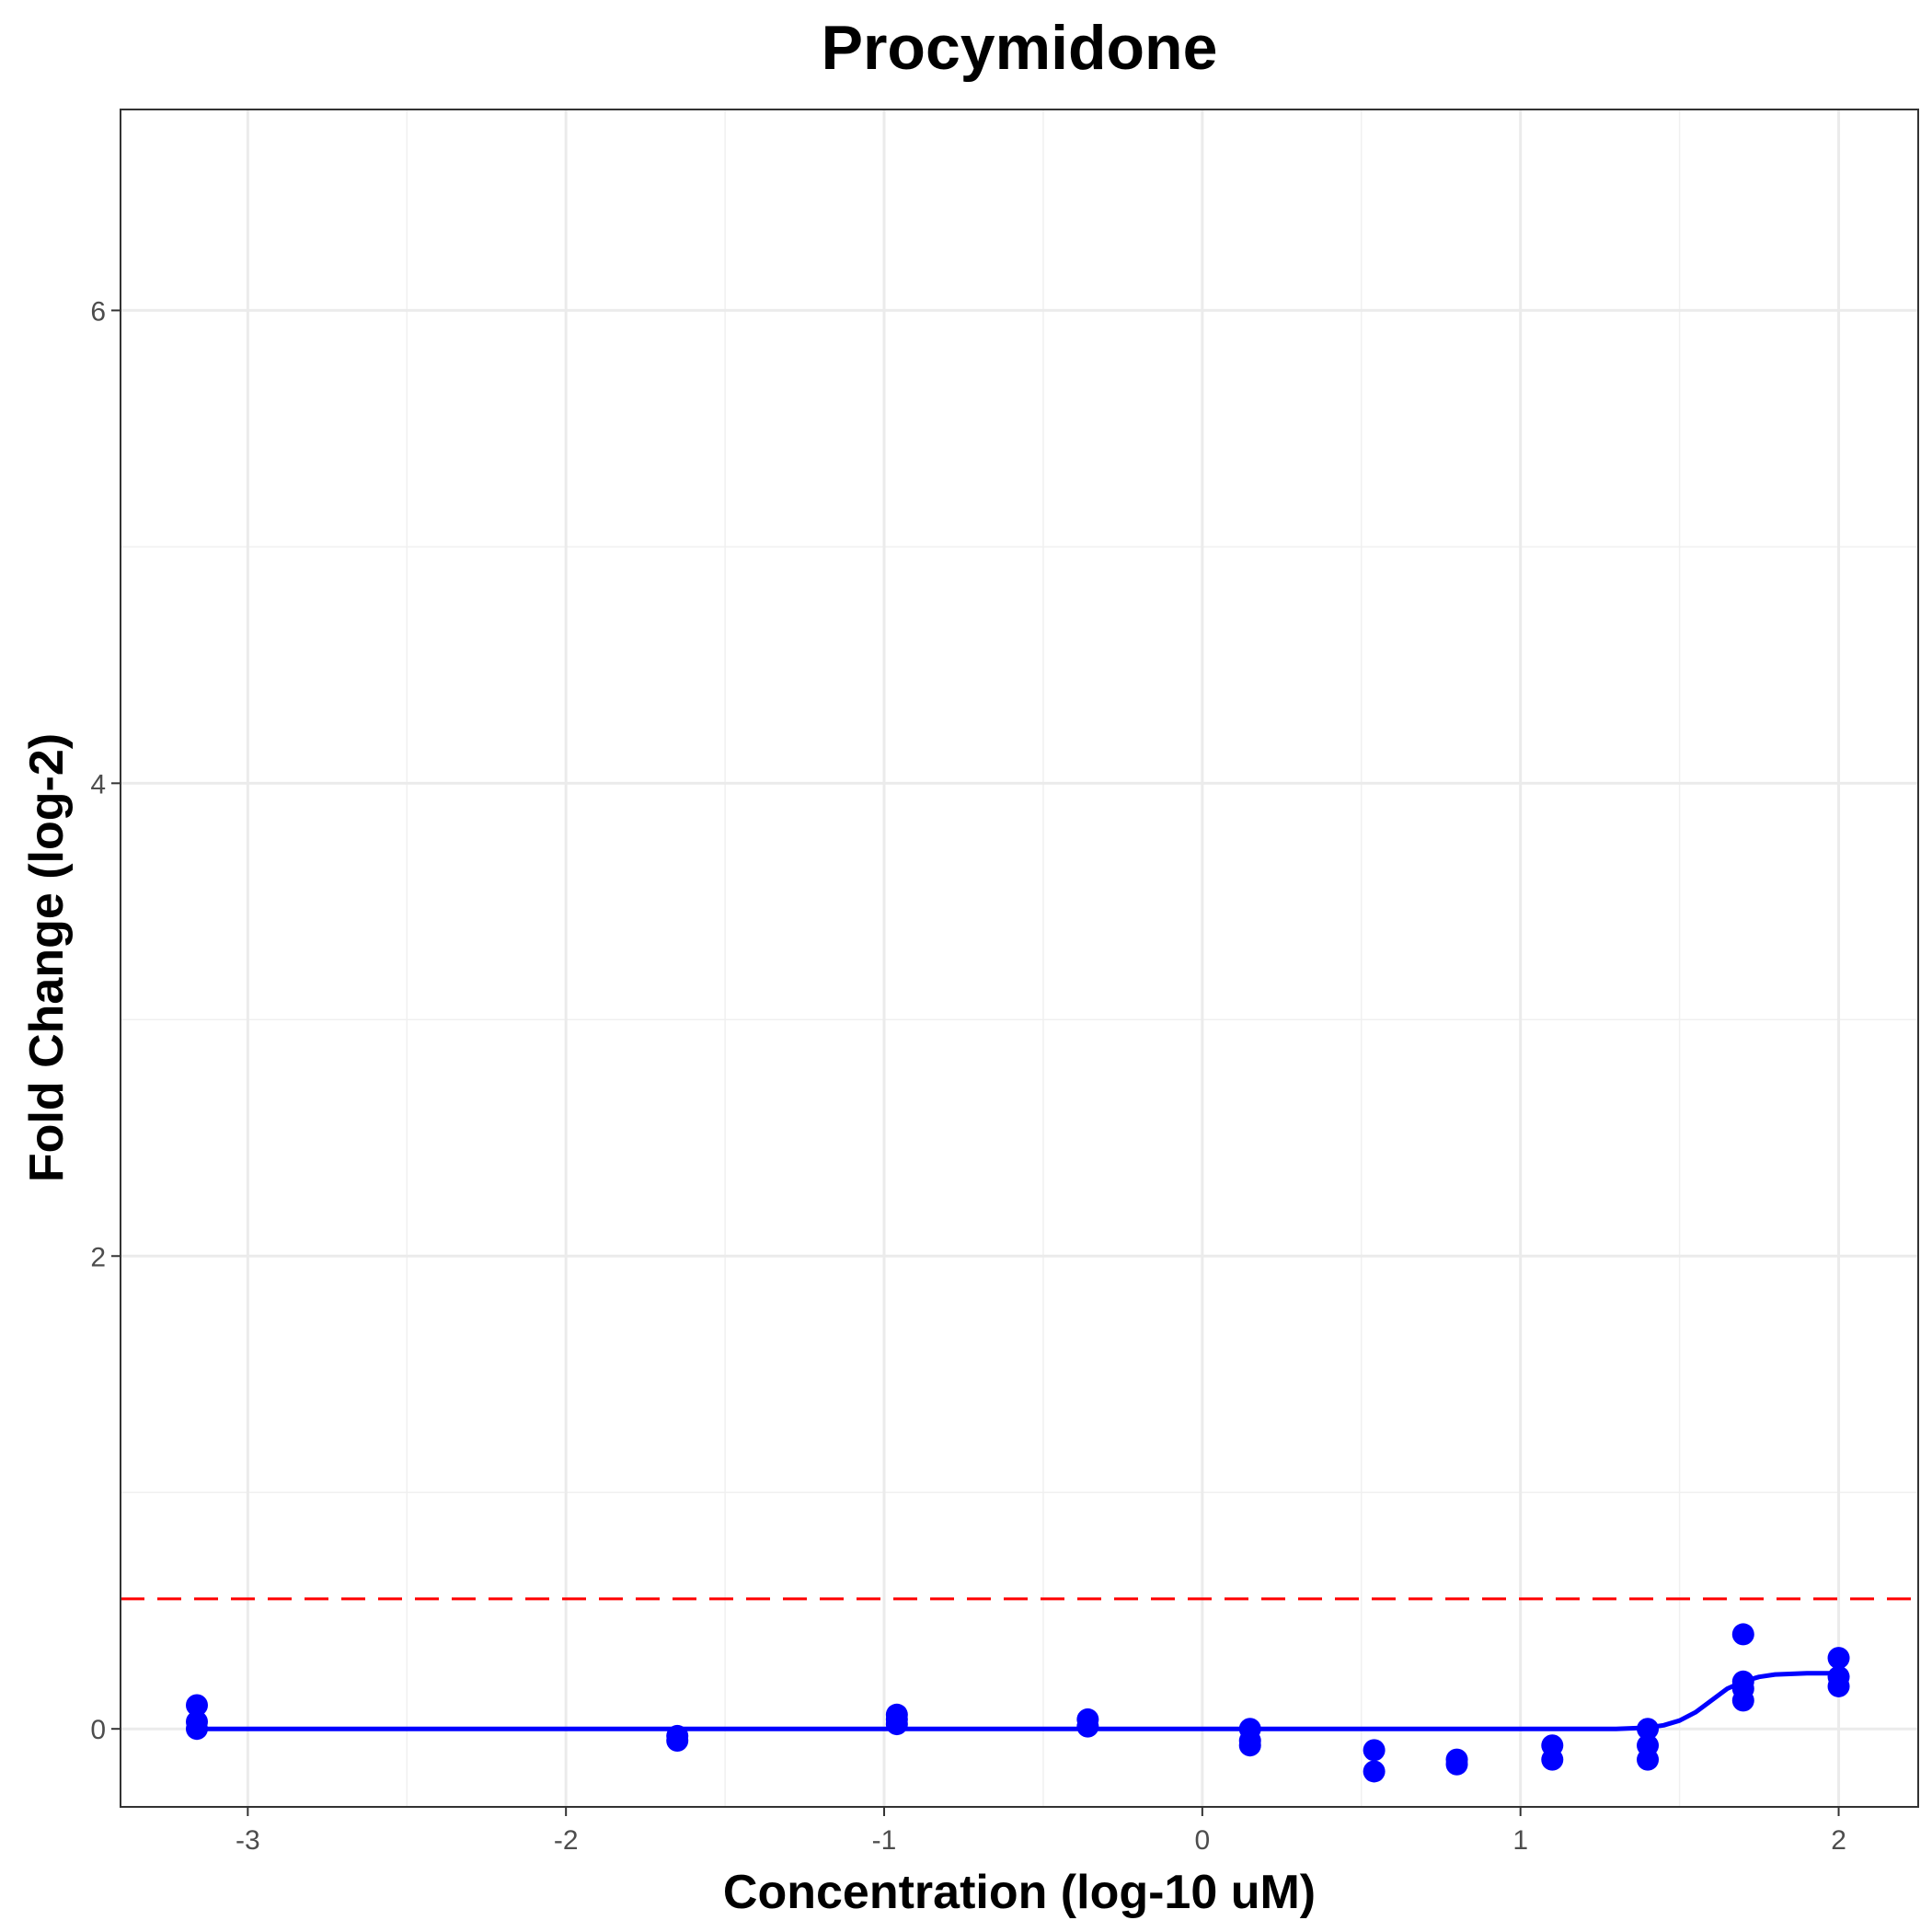  I want to click on y-tick-label: 6, so click(98, 311).